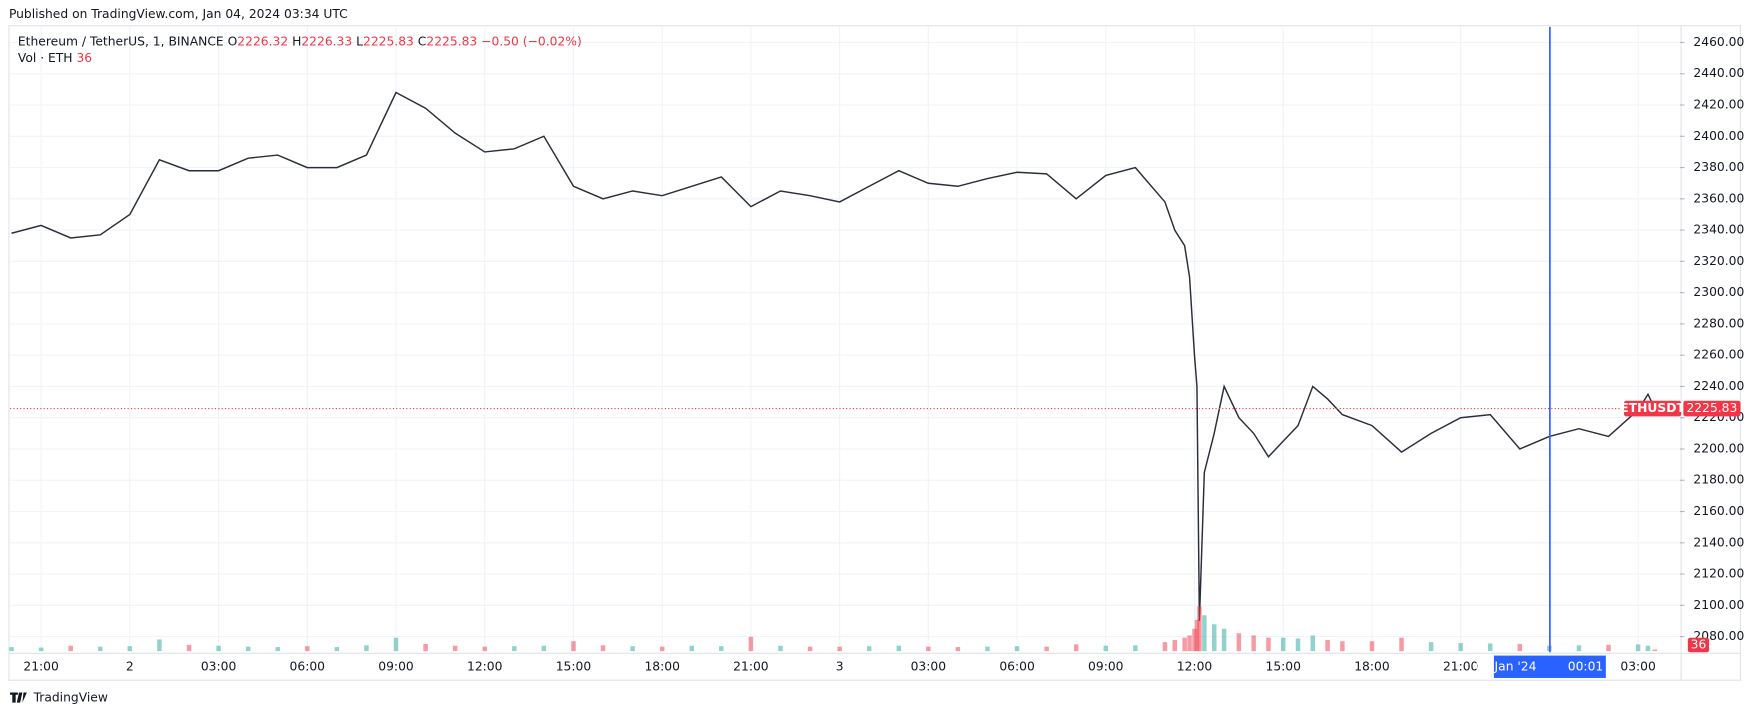  I want to click on volume-legend: Vol · ETH 36, so click(55, 58).